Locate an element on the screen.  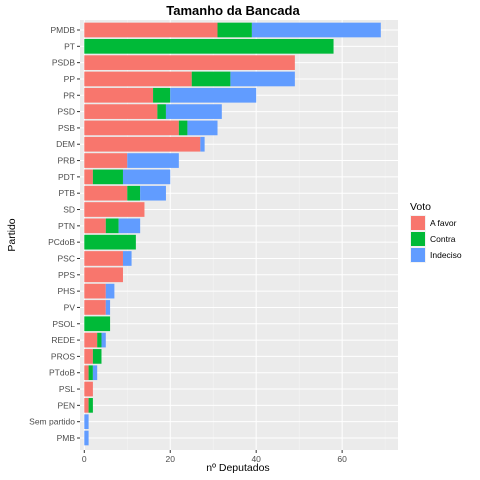
y-tick-label: PSOL is located at coordinates (63, 324).